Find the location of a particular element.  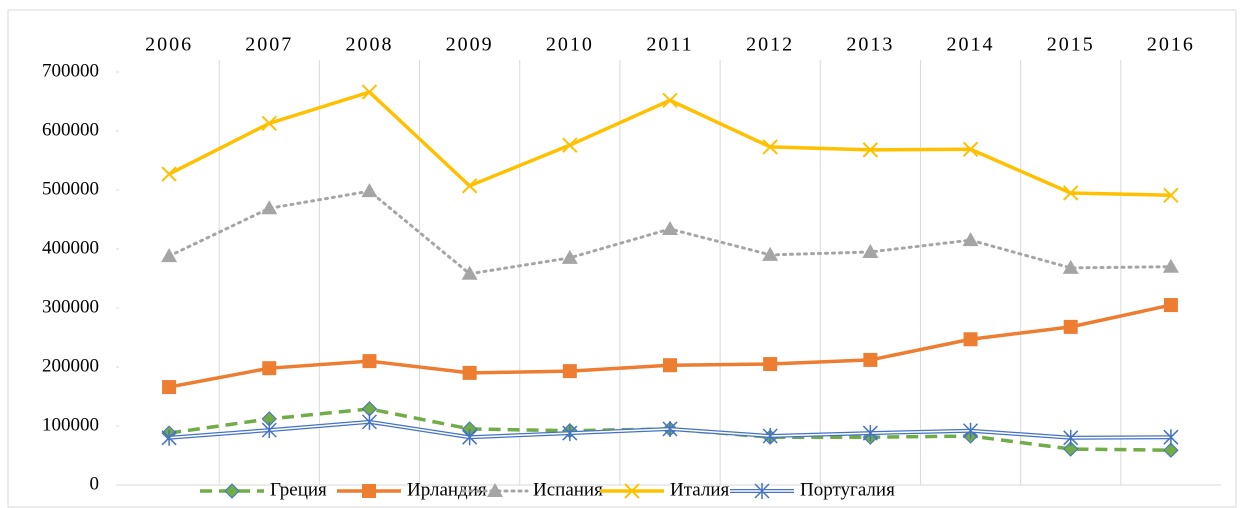

legend-item: Испания is located at coordinates (532, 489).